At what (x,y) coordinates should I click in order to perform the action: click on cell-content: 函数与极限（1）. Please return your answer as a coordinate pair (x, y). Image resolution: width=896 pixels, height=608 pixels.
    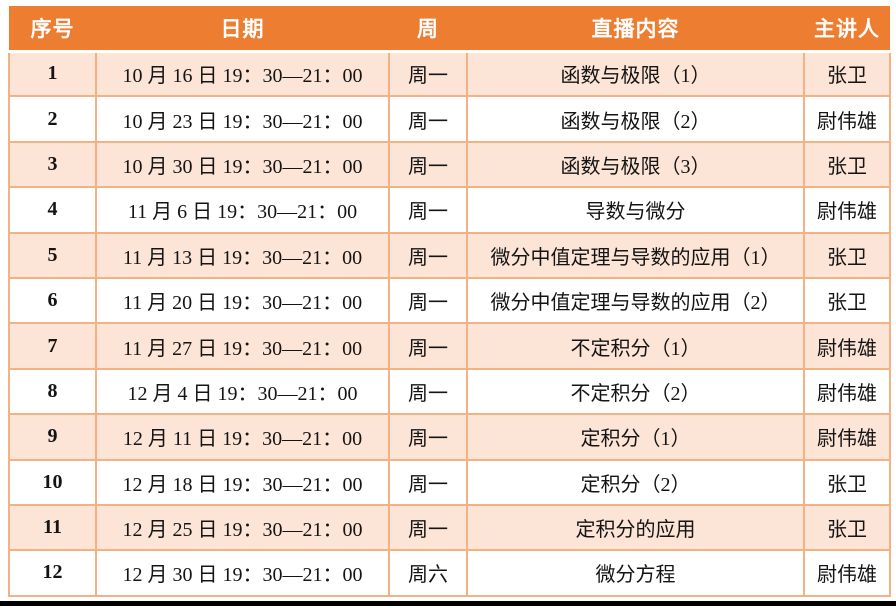
    Looking at the image, I should click on (635, 73).